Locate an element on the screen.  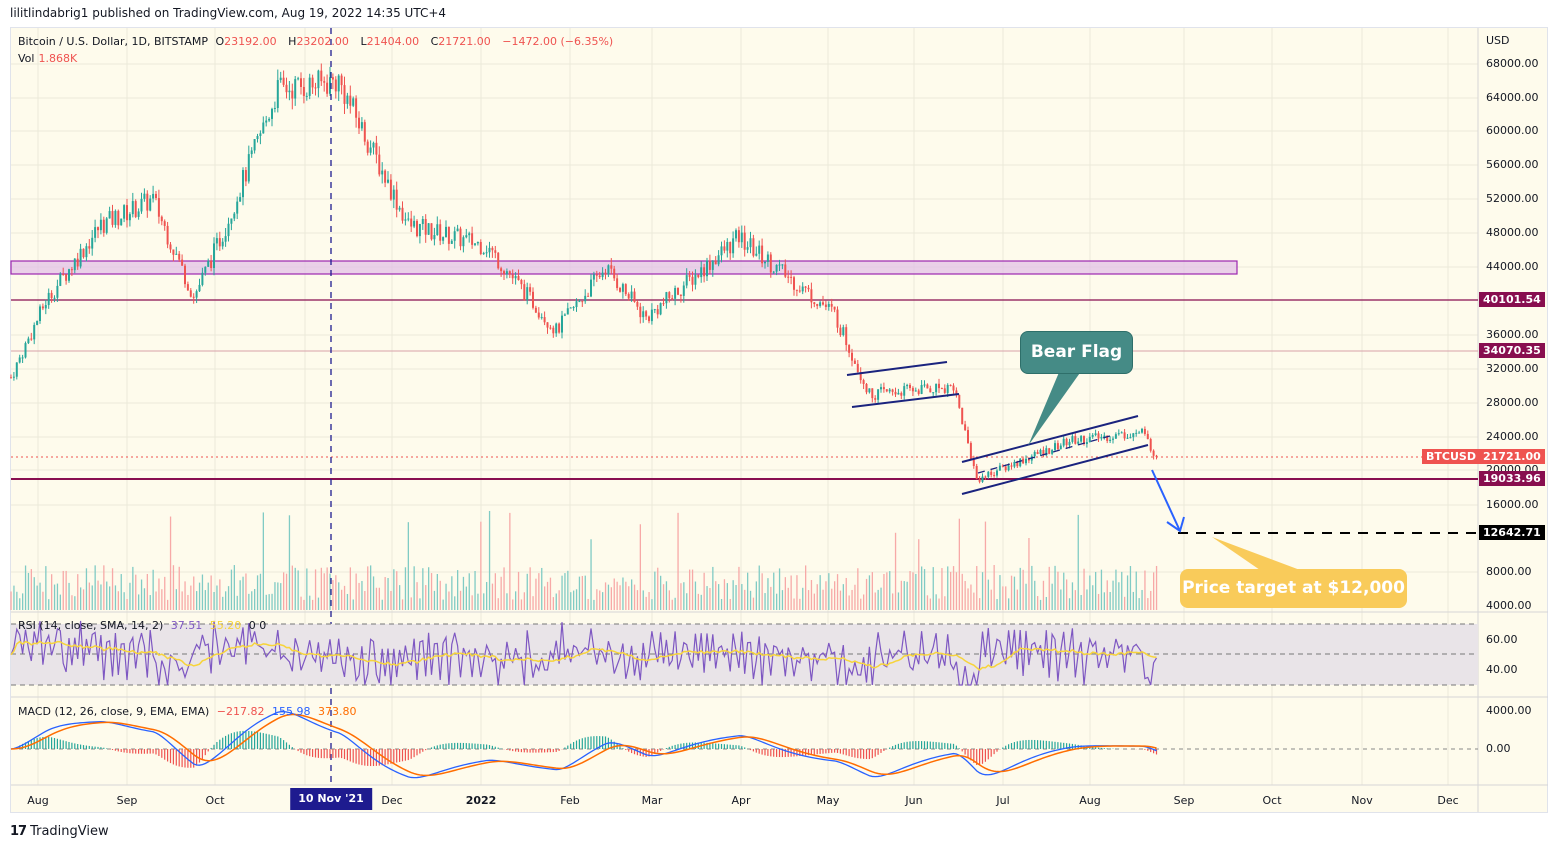
time-label: Mar is located at coordinates (652, 800).